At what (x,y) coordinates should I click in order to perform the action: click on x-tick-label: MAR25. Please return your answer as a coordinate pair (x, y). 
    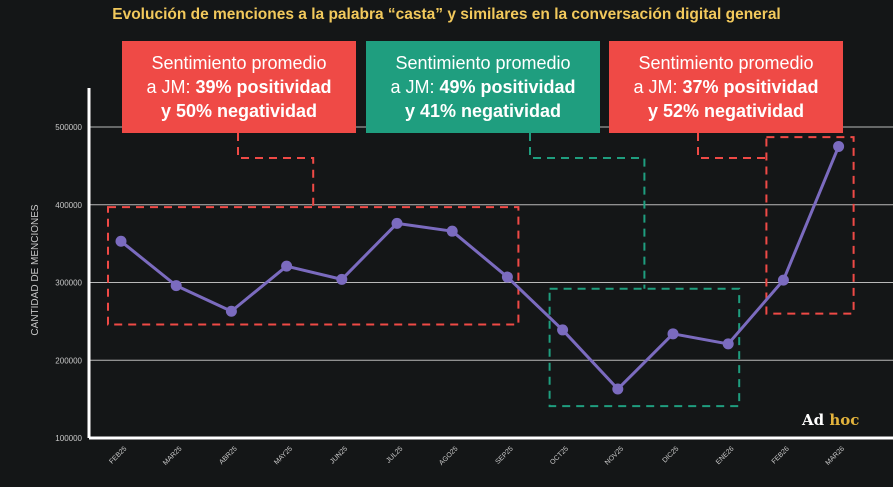
    Looking at the image, I should click on (173, 456).